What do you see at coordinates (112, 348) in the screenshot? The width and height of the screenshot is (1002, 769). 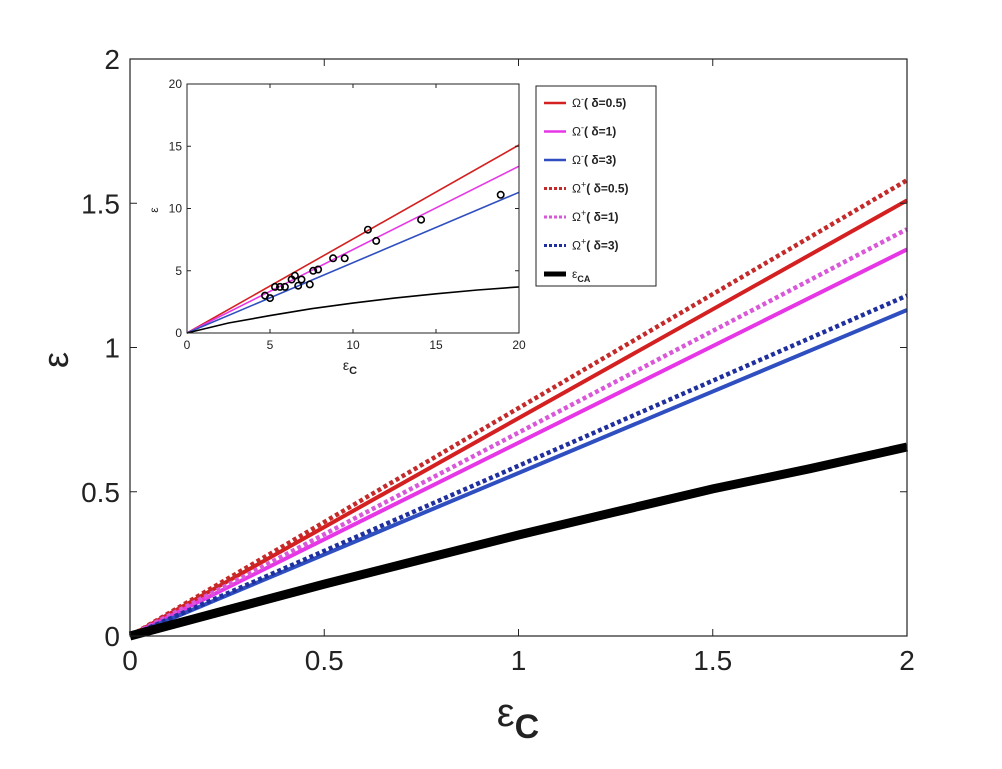 I see `main-y-tick-label: 1` at bounding box center [112, 348].